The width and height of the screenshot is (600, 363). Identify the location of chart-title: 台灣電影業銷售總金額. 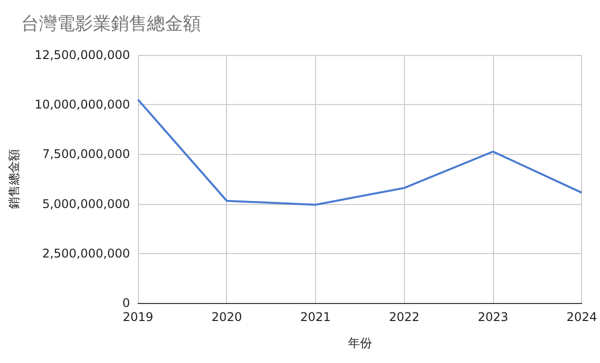
(111, 24).